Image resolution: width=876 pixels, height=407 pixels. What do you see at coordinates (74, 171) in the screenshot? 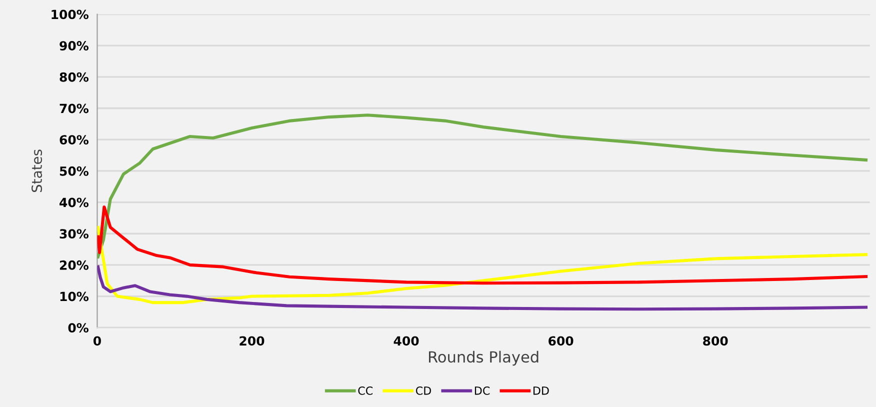
I see `y-tick-label: 50%` at bounding box center [74, 171].